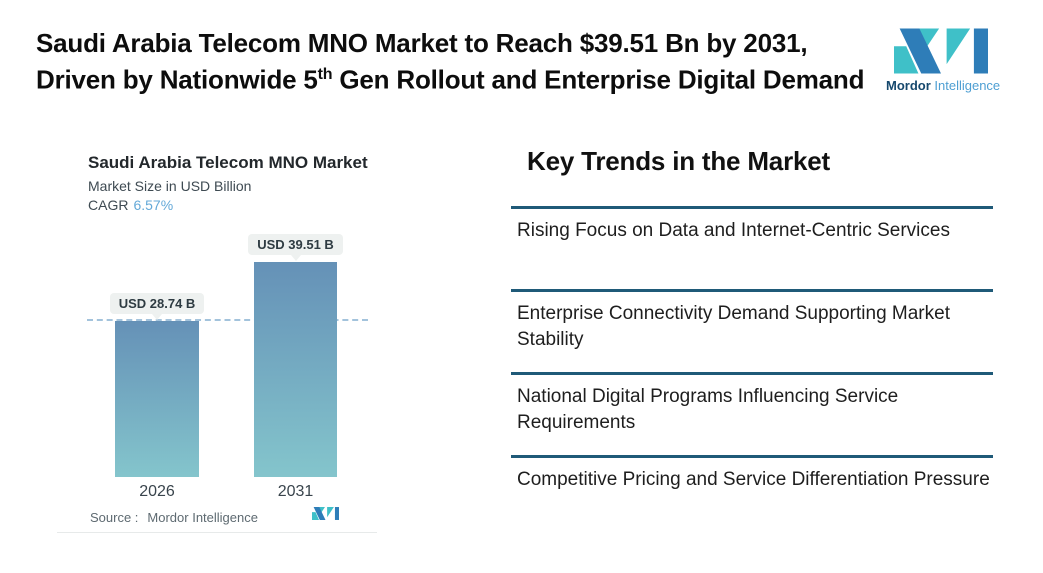 The height and width of the screenshot is (573, 1043). Describe the element at coordinates (678, 161) in the screenshot. I see `key-trends-heading: Key Trends in the Market` at that location.